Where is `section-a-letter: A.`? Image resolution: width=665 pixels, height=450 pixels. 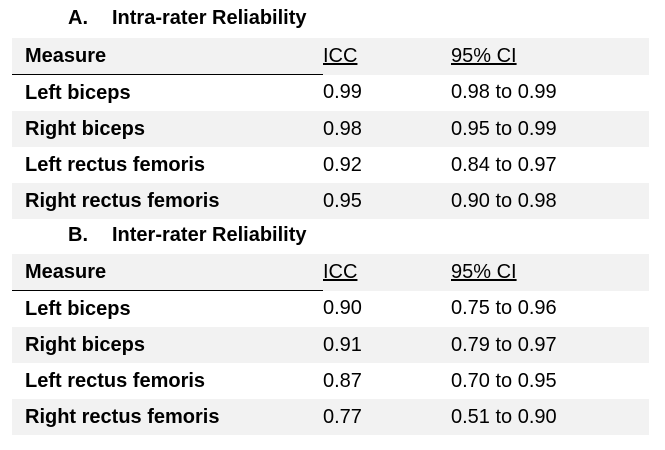
section-a-letter: A. is located at coordinates (78, 18).